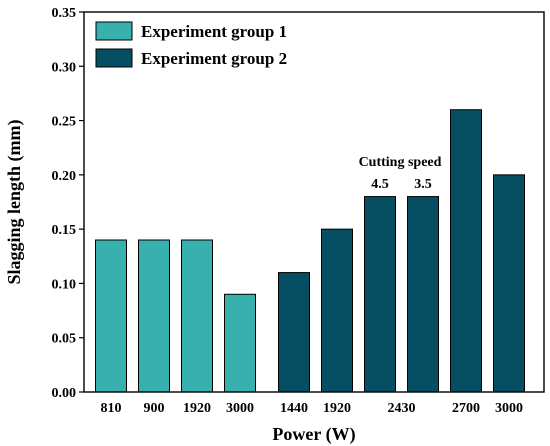 This screenshot has width=550, height=446. Describe the element at coordinates (191, 44) in the screenshot. I see `legend: Experiment group 1 Experiment group 2` at that location.